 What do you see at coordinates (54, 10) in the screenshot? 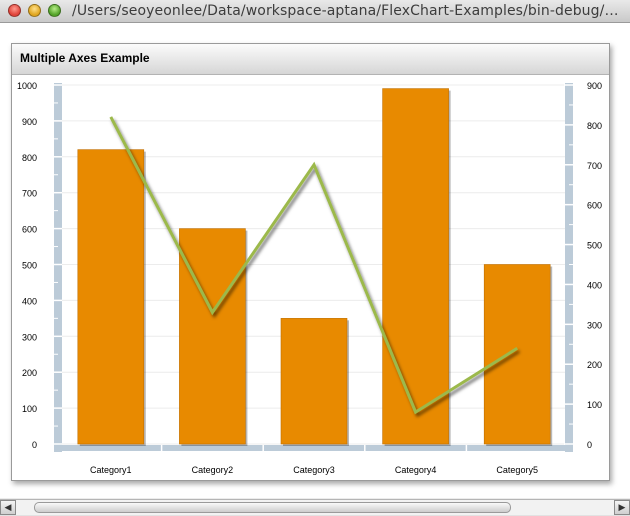
I see `zoom-window-button` at bounding box center [54, 10].